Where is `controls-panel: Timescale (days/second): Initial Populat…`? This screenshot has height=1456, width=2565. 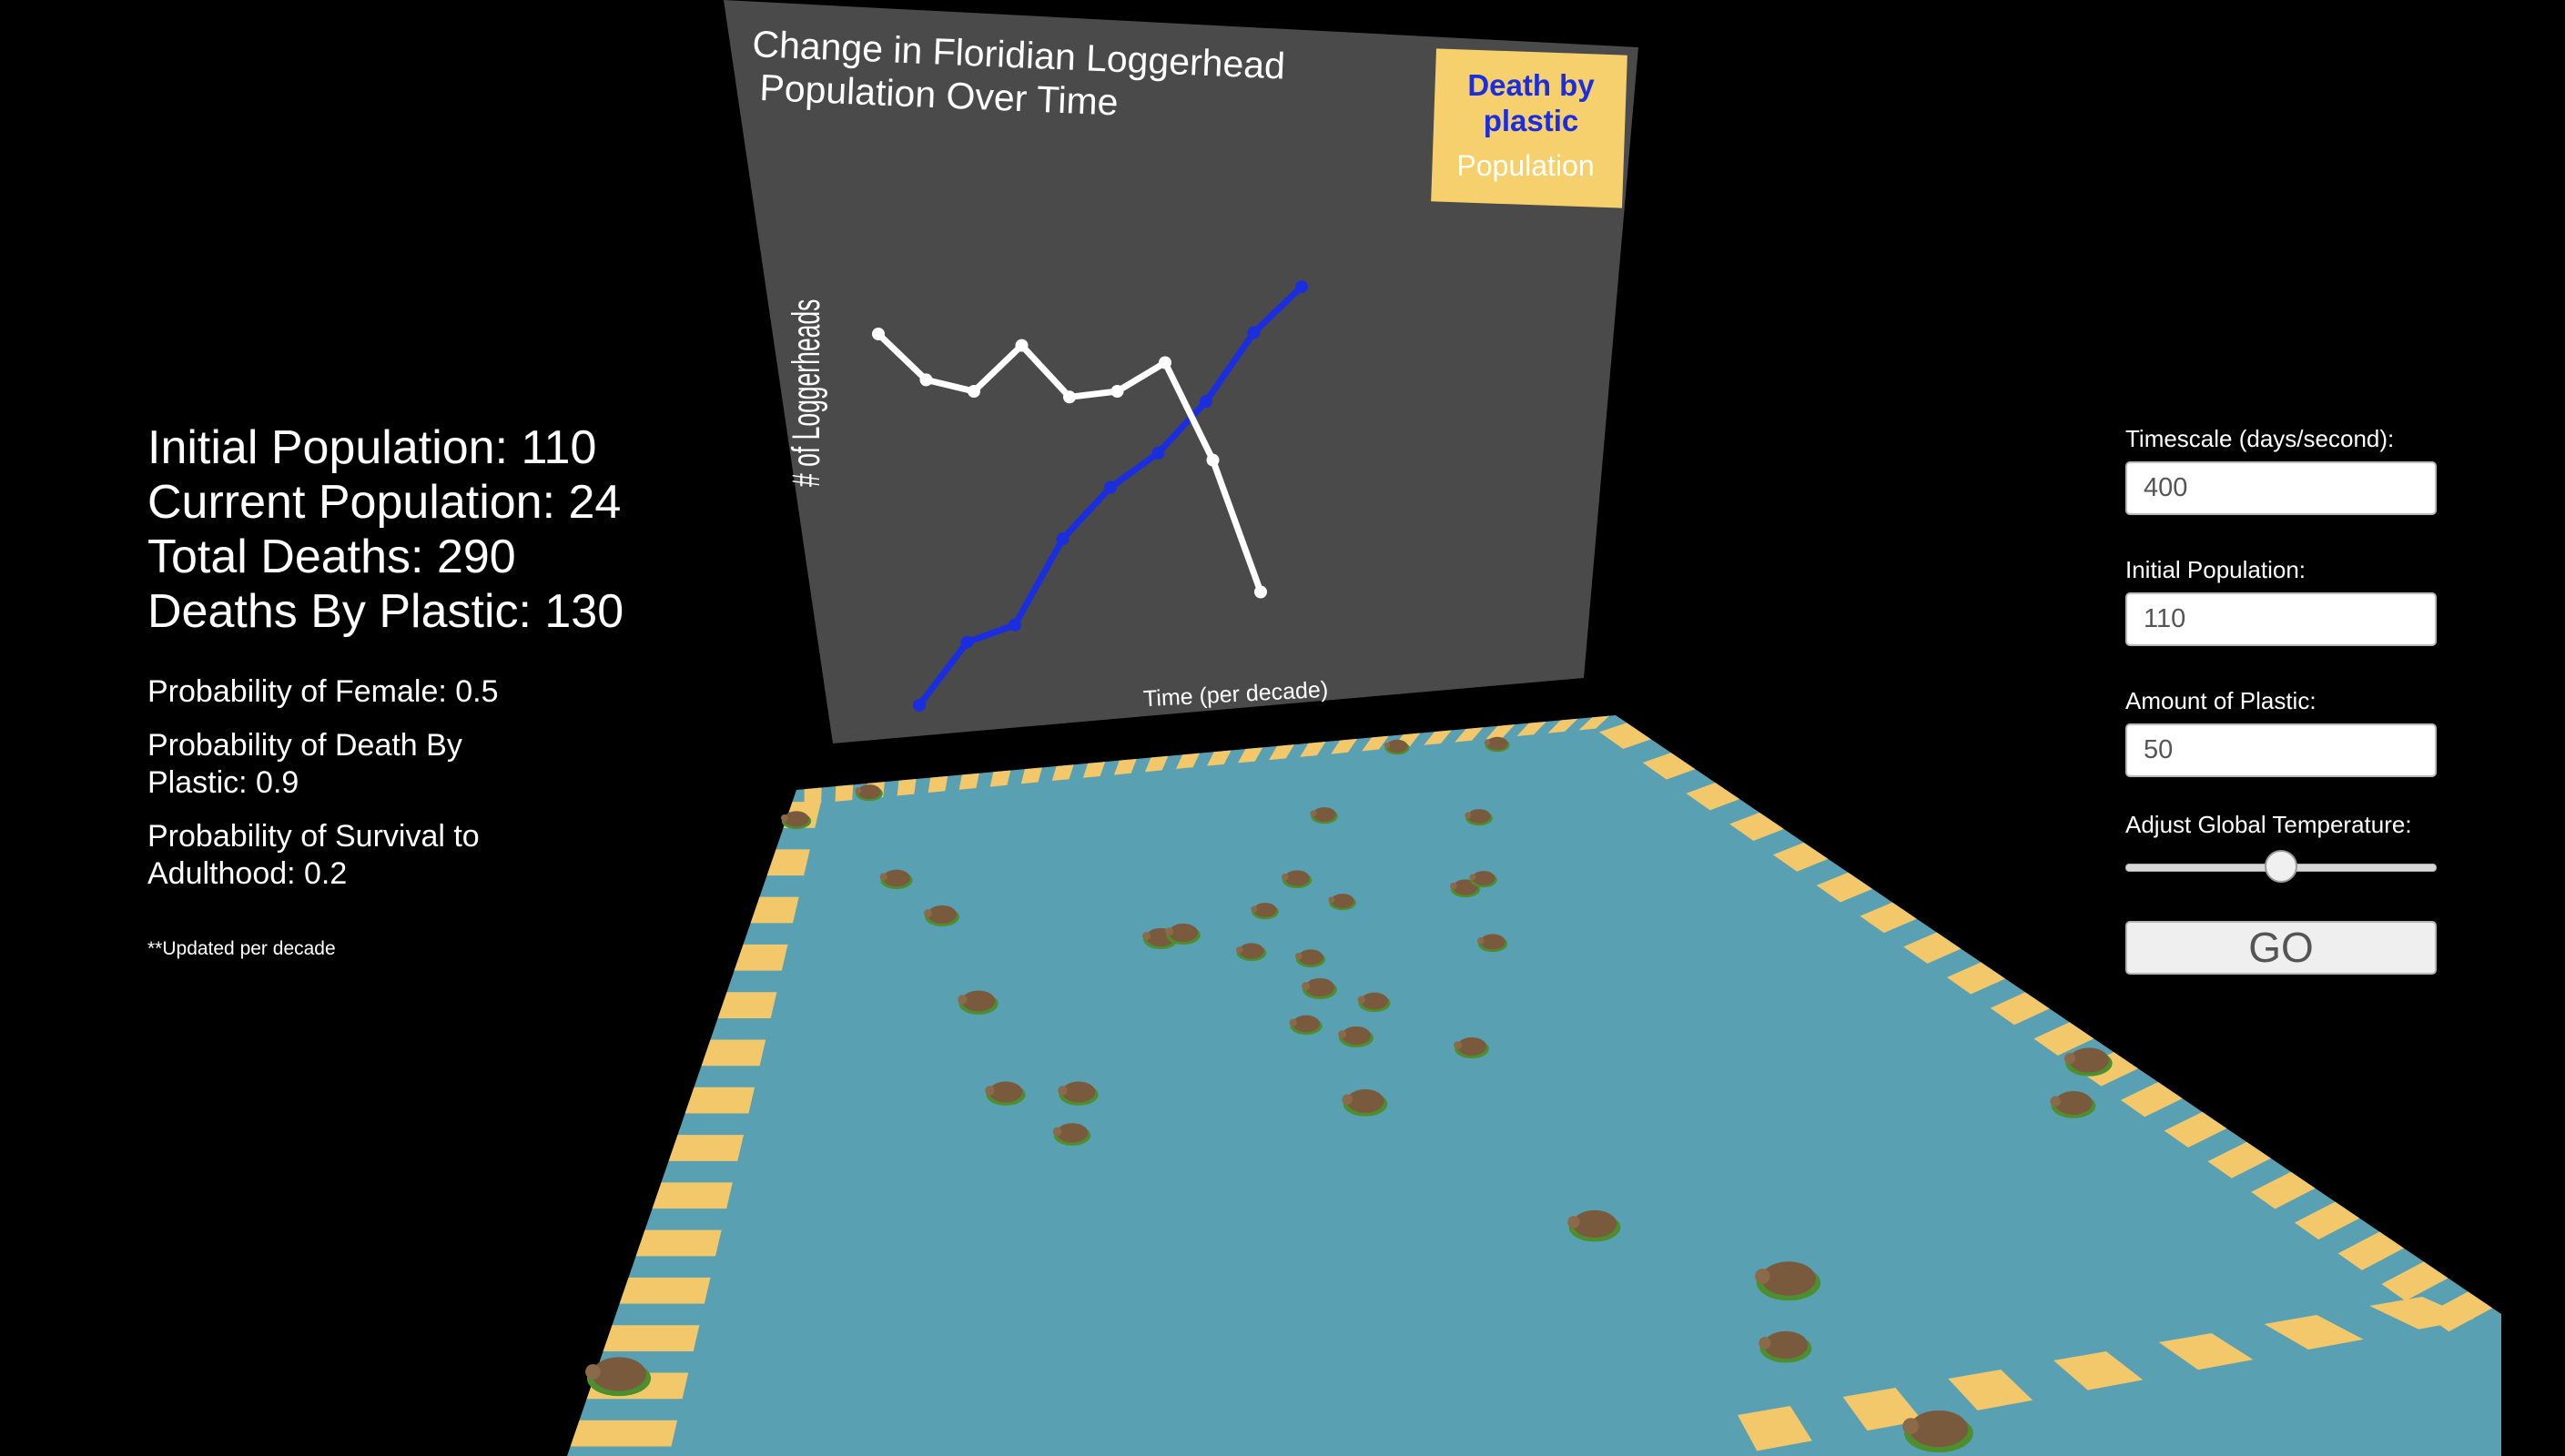
controls-panel: Timescale (days/second): Initial Populat… is located at coordinates (2281, 700).